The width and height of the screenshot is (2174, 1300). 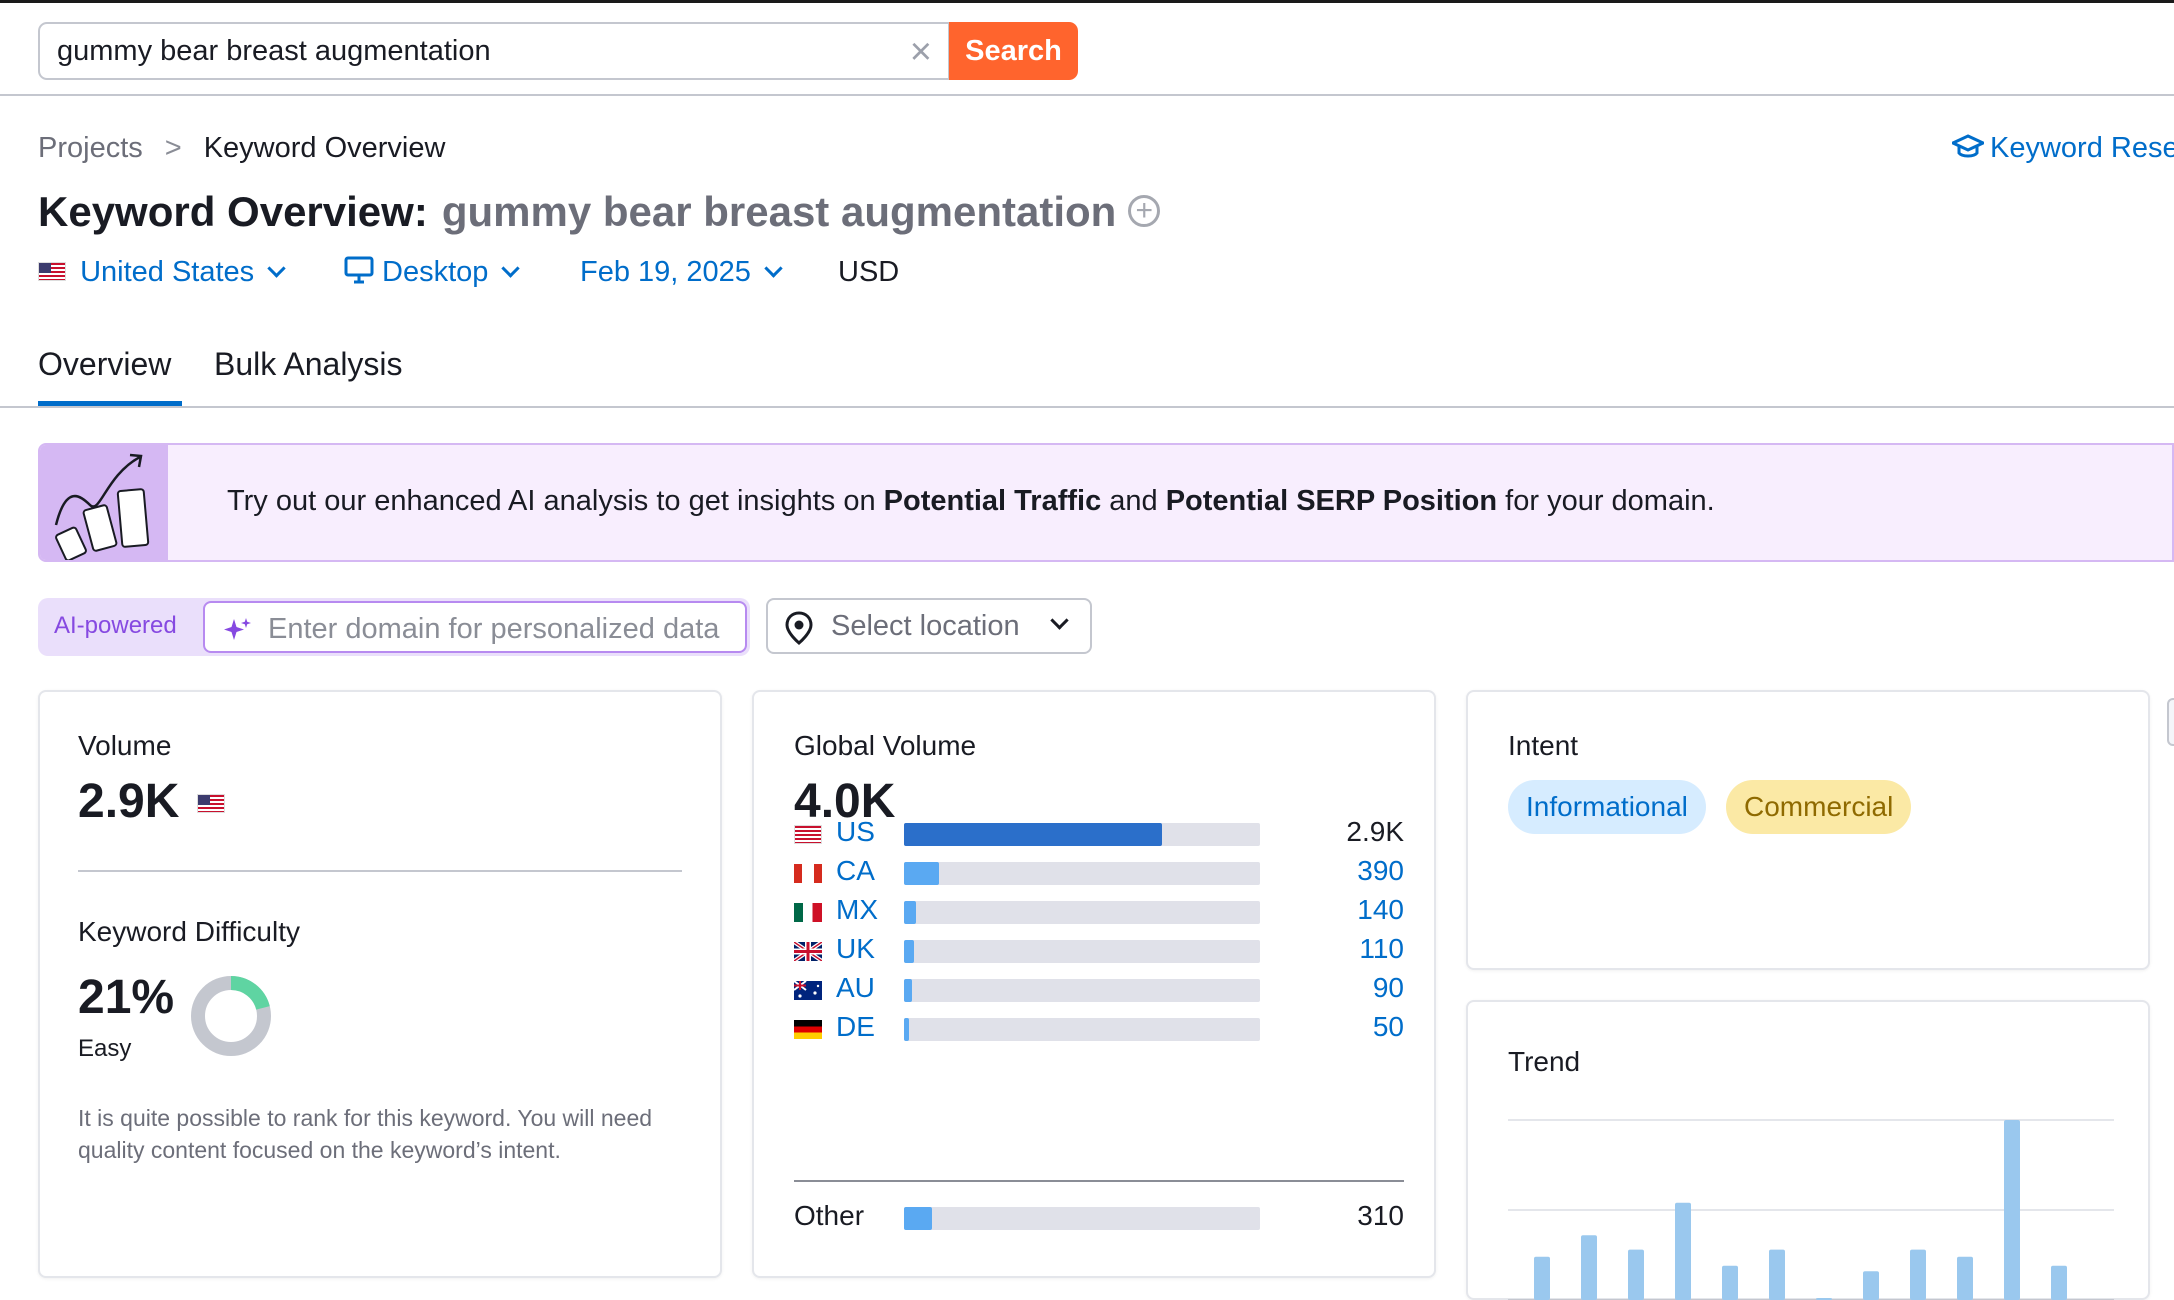 I want to click on country-value: United States, so click(x=167, y=272).